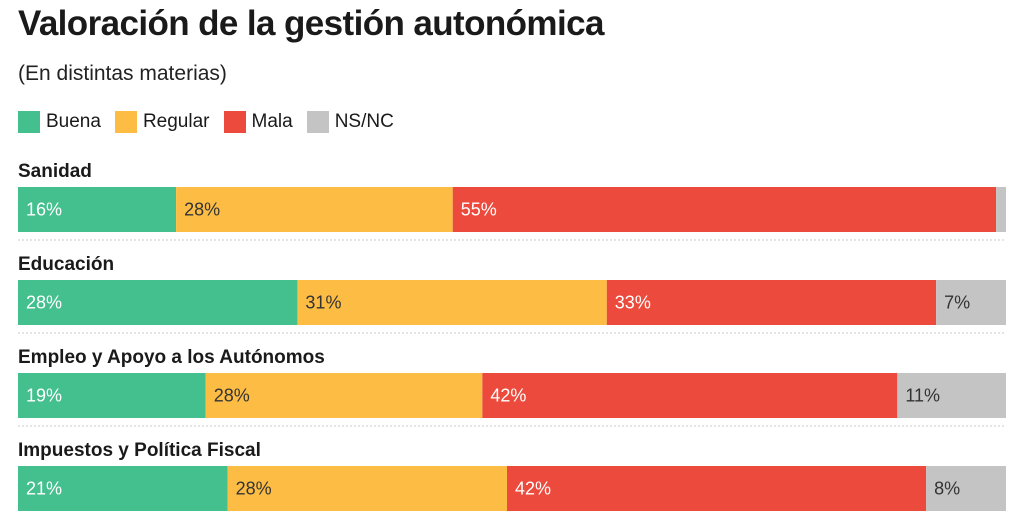 This screenshot has width=1024, height=512. I want to click on value-label-educacion-regular: 31%, so click(323, 303).